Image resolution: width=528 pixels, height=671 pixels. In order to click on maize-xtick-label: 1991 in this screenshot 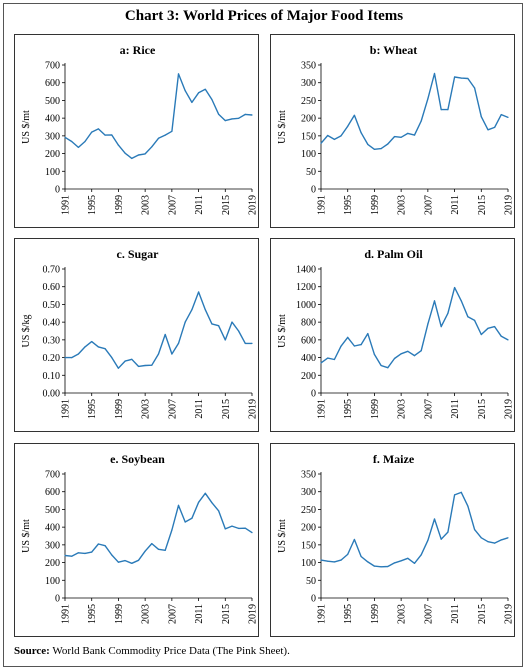, I will do `click(322, 614)`.